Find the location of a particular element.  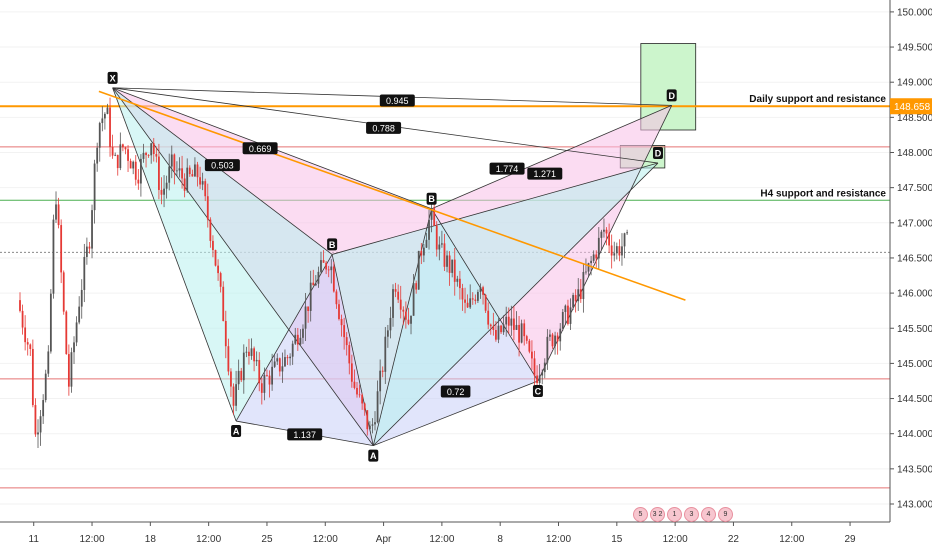

y-tick-label: 149.500 is located at coordinates (914, 48).